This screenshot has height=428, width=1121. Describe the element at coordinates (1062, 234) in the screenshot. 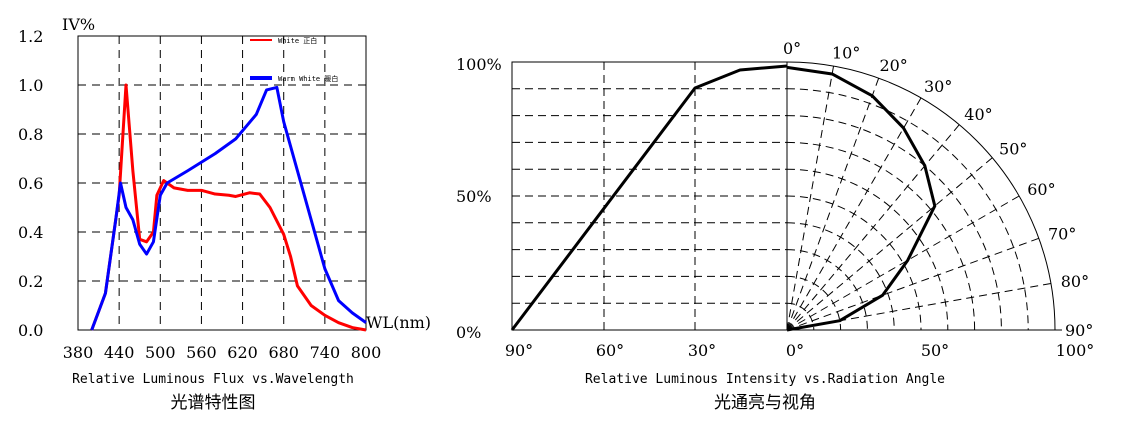

I see `angle-label: 70°` at that location.